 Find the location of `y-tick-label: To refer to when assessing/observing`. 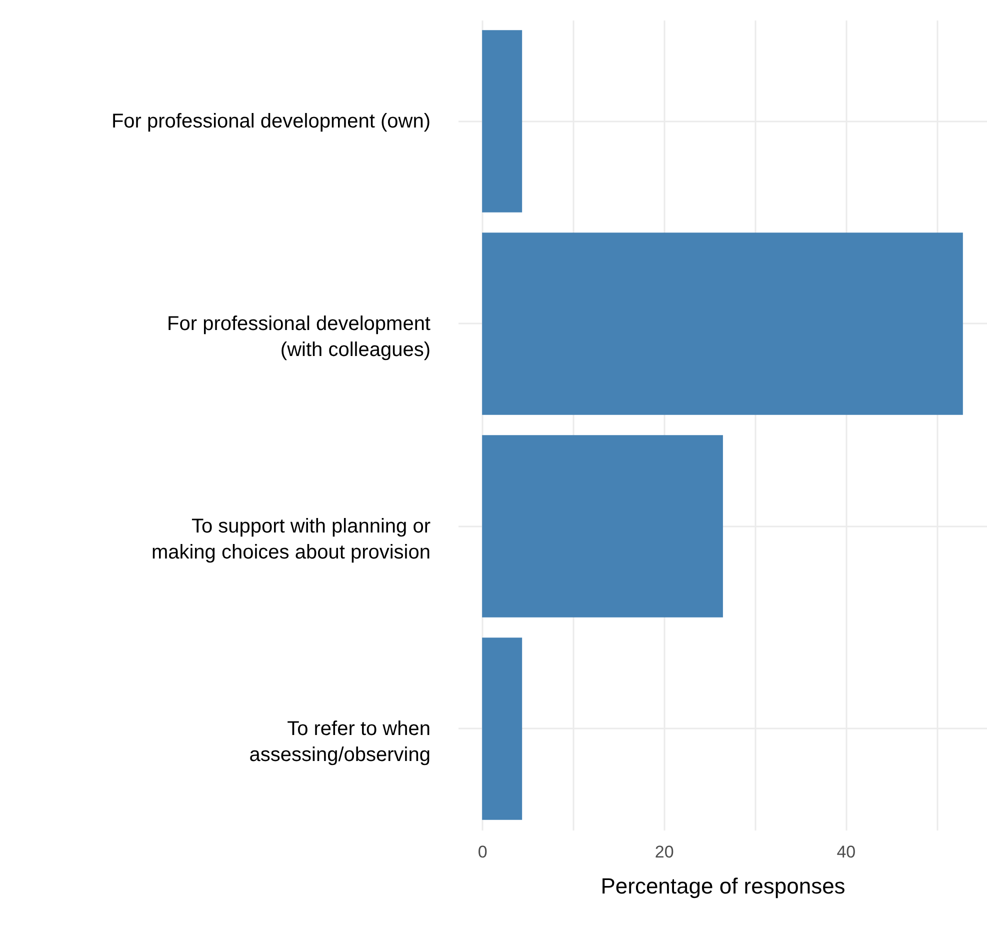

y-tick-label: To refer to when assessing/observing is located at coordinates (339, 742).